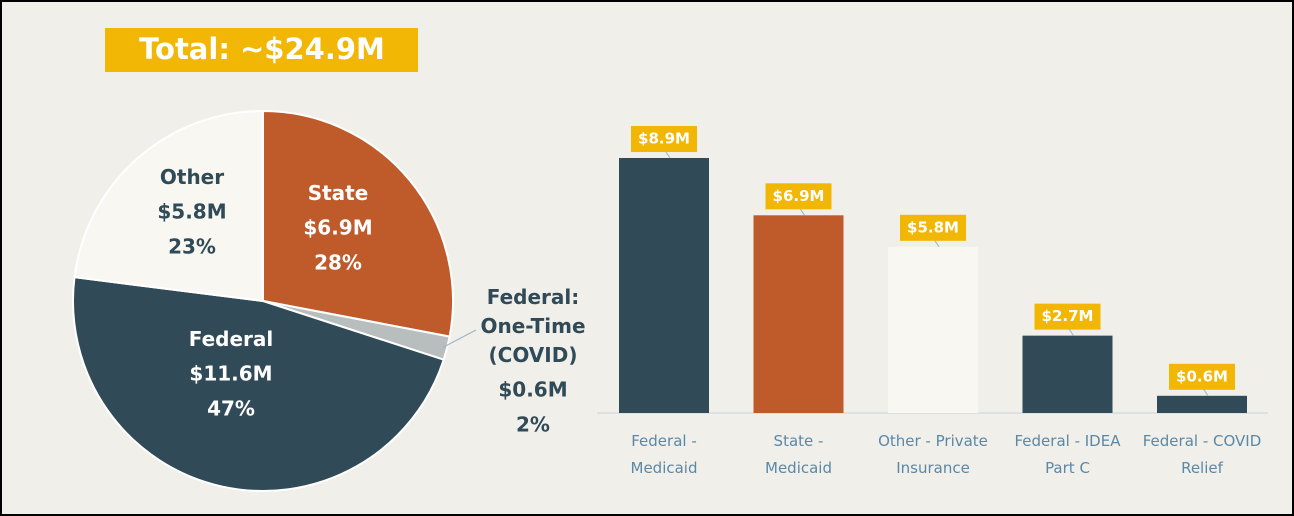 This screenshot has height=516, width=1294. What do you see at coordinates (338, 263) in the screenshot?
I see `slice-percent: 28%` at bounding box center [338, 263].